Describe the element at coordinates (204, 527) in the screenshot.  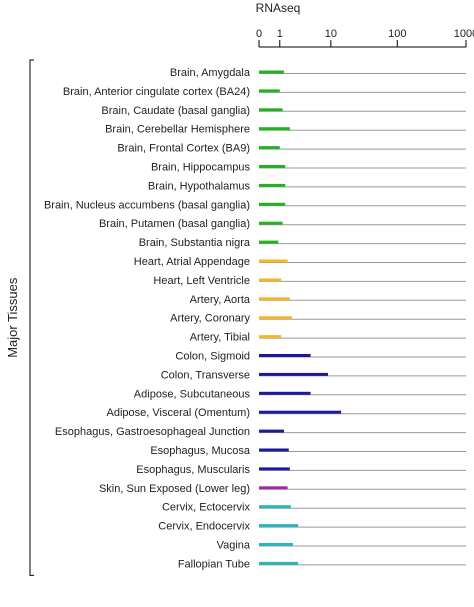
I see `category-label: Cervix, Endocervix` at that location.